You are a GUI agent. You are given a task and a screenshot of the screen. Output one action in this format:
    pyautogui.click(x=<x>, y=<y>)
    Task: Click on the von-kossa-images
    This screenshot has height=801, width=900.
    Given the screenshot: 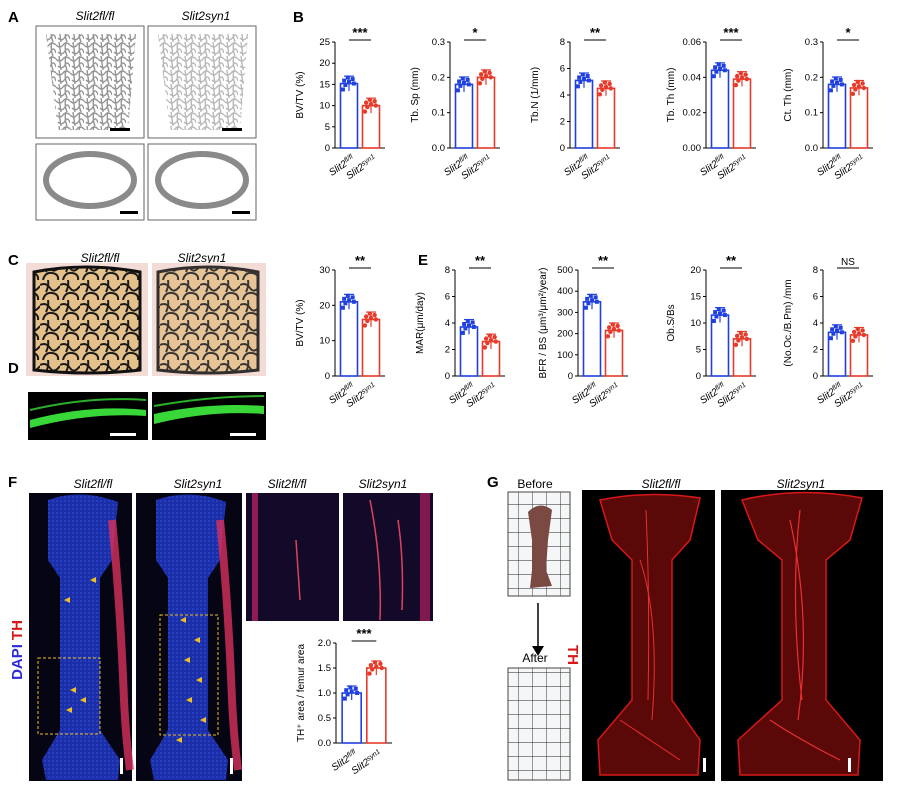 What is the action you would take?
    pyautogui.click(x=146, y=319)
    